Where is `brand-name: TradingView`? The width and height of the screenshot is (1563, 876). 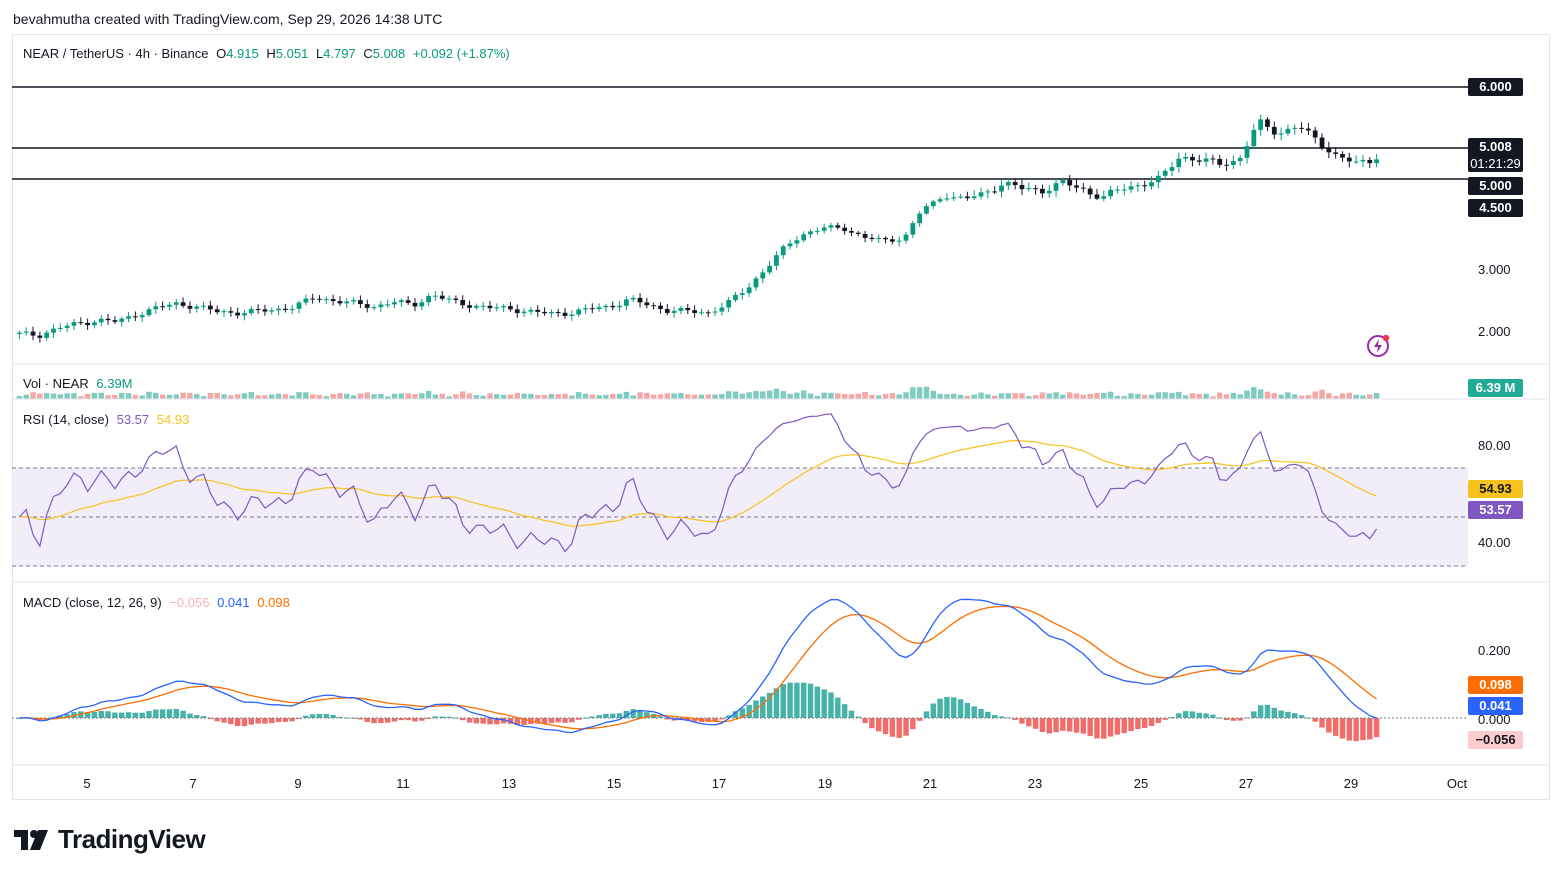 brand-name: TradingView is located at coordinates (132, 839).